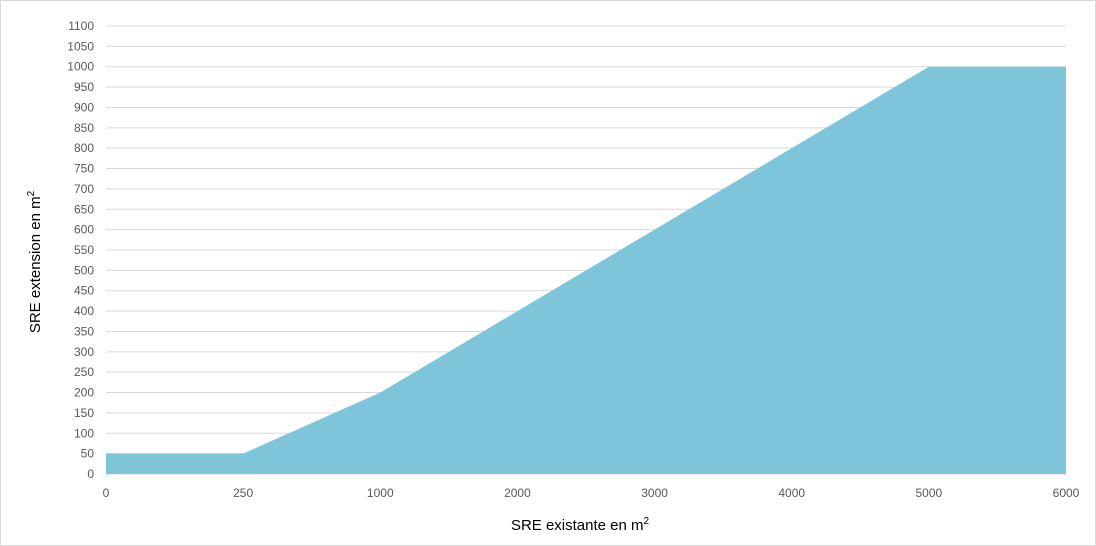  Describe the element at coordinates (84, 128) in the screenshot. I see `y-tick-label-850: 850` at that location.